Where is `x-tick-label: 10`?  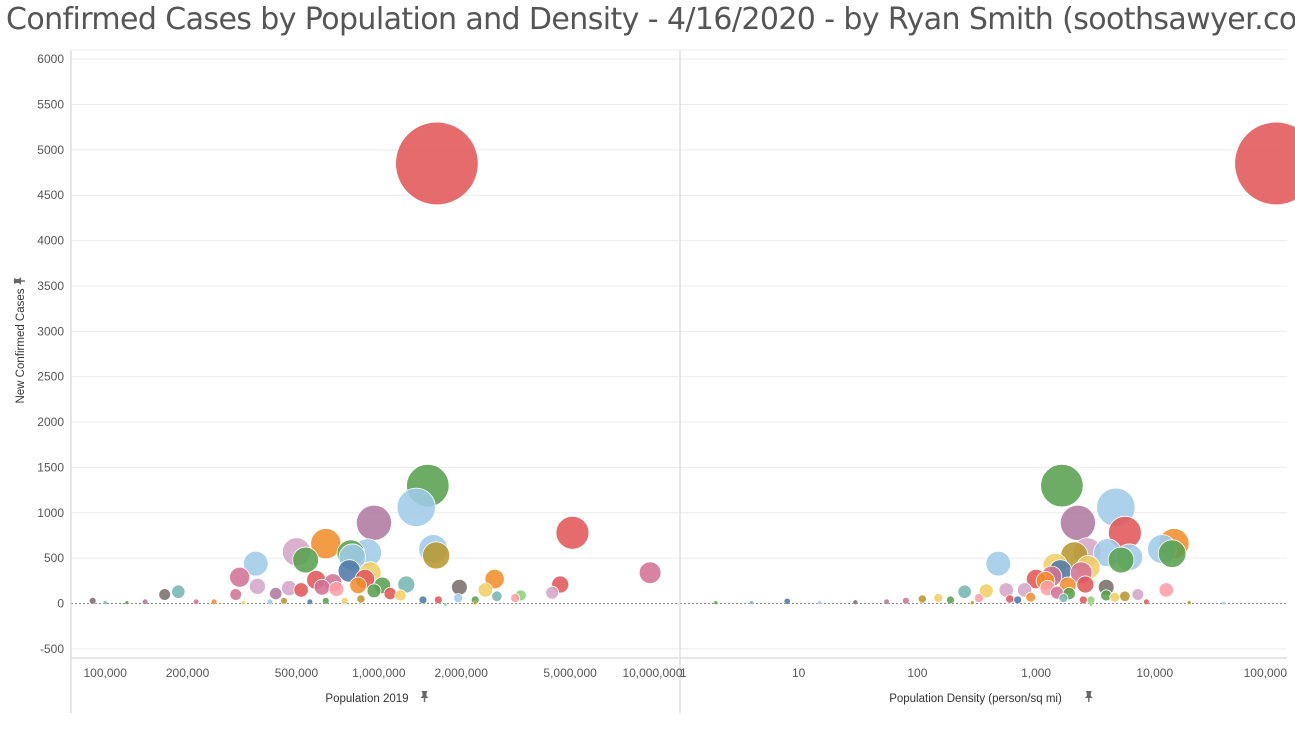
x-tick-label: 10 is located at coordinates (799, 673).